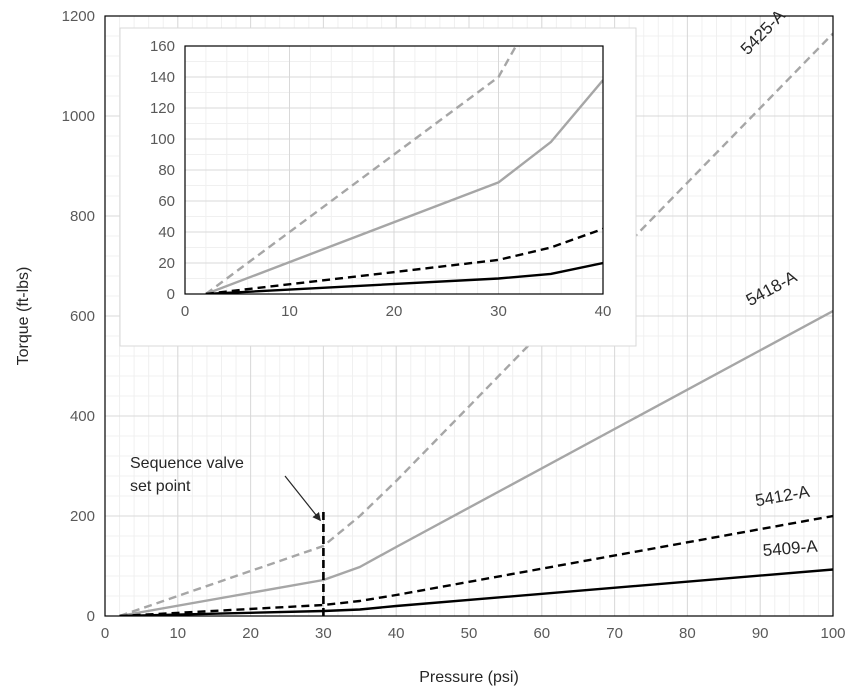  Describe the element at coordinates (614, 633) in the screenshot. I see `main-x-tick-label: 70` at that location.